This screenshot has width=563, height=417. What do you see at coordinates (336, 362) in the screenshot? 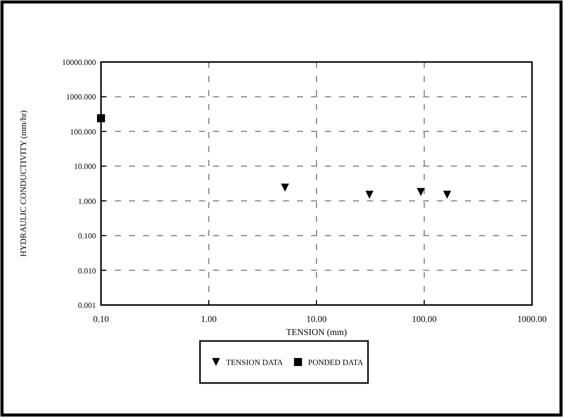
I see `legend-label: PONDED DATA` at bounding box center [336, 362].